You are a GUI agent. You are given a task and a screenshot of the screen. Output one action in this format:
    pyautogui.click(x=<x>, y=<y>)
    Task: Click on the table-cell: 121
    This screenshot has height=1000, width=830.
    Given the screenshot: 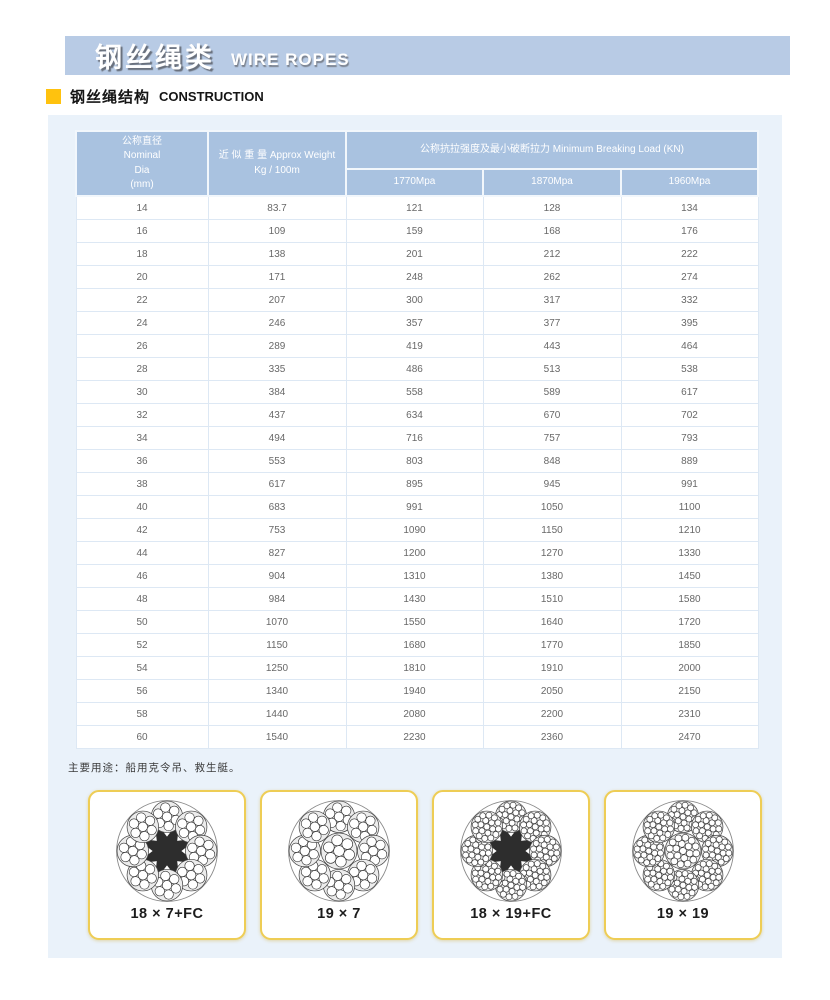 What is the action you would take?
    pyautogui.click(x=414, y=207)
    